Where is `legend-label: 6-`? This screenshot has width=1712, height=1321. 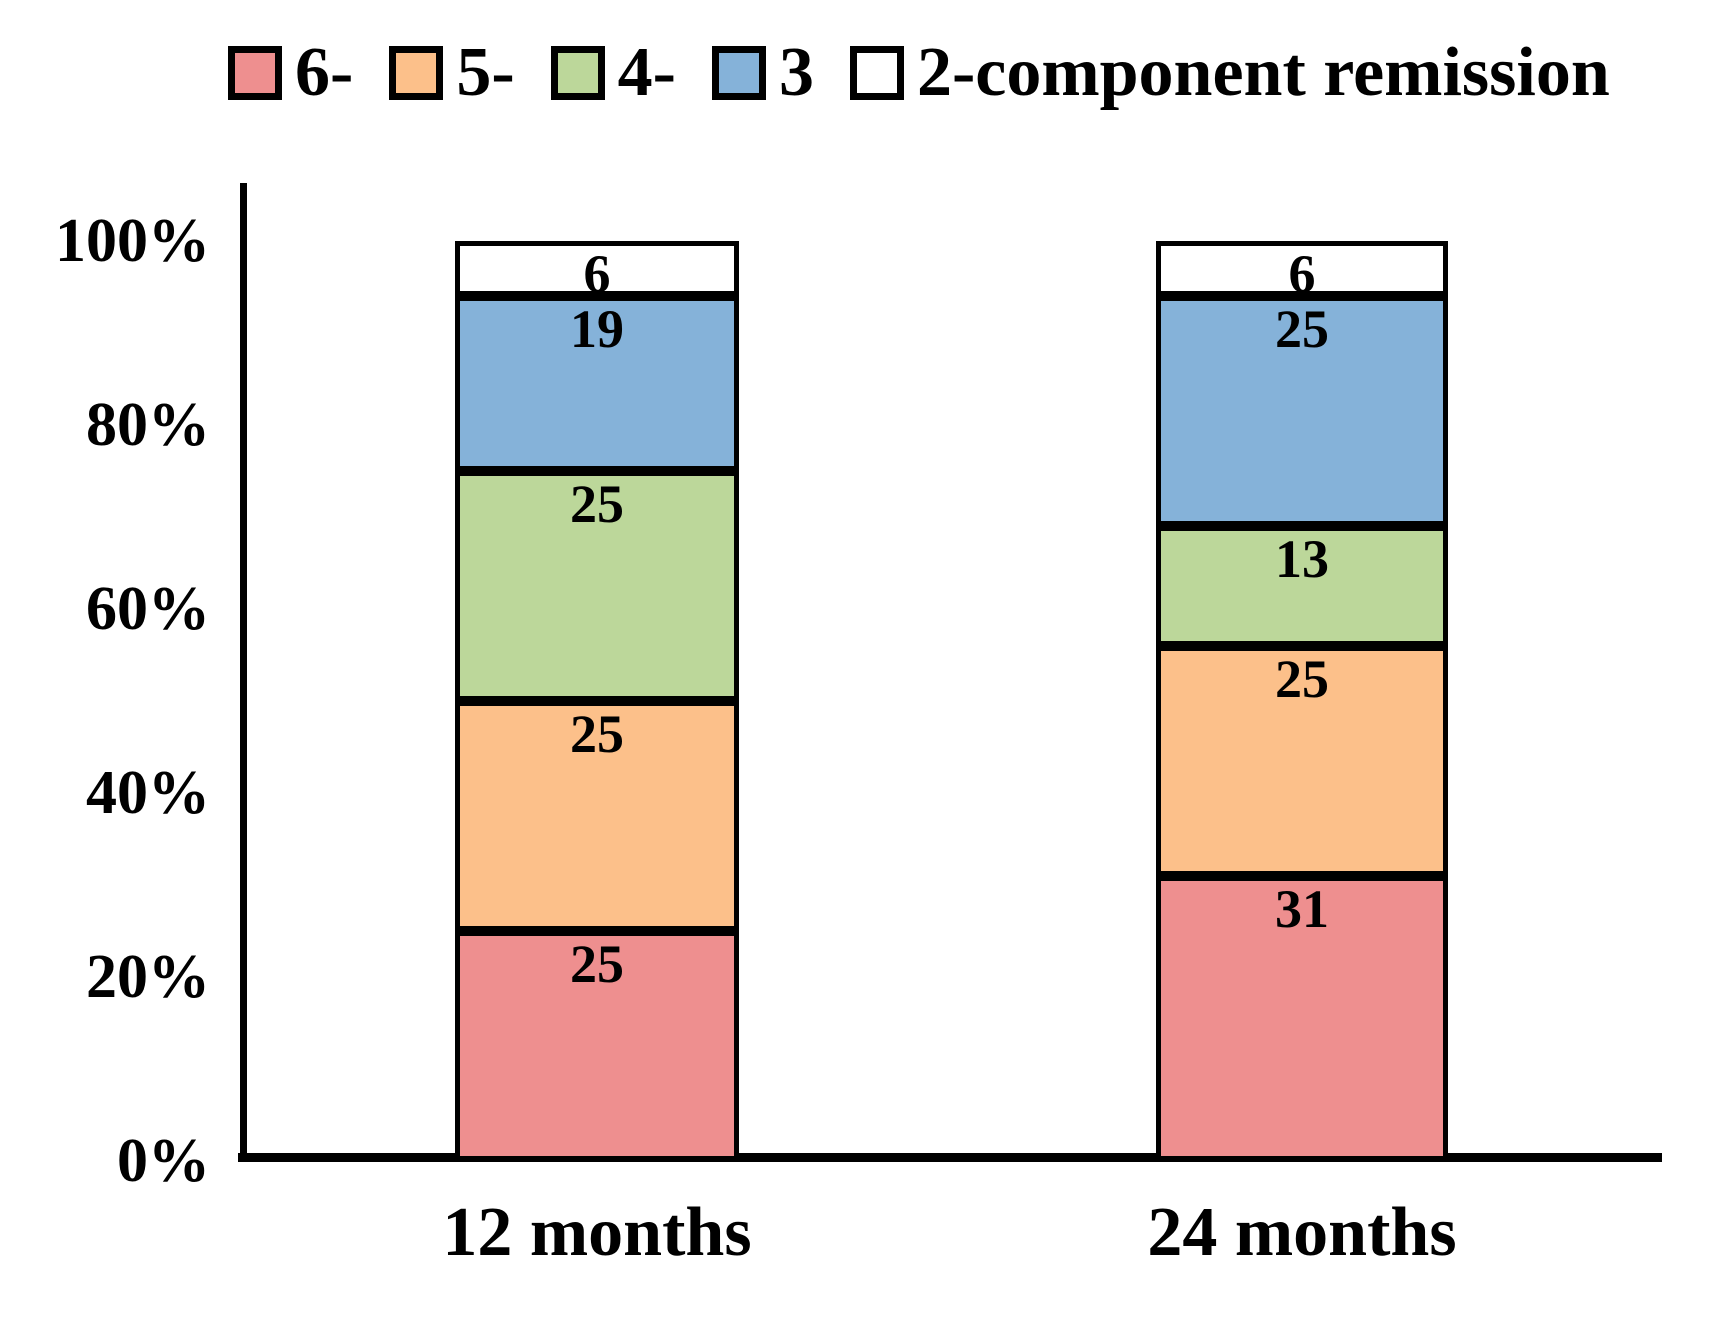 legend-label: 6- is located at coordinates (324, 72).